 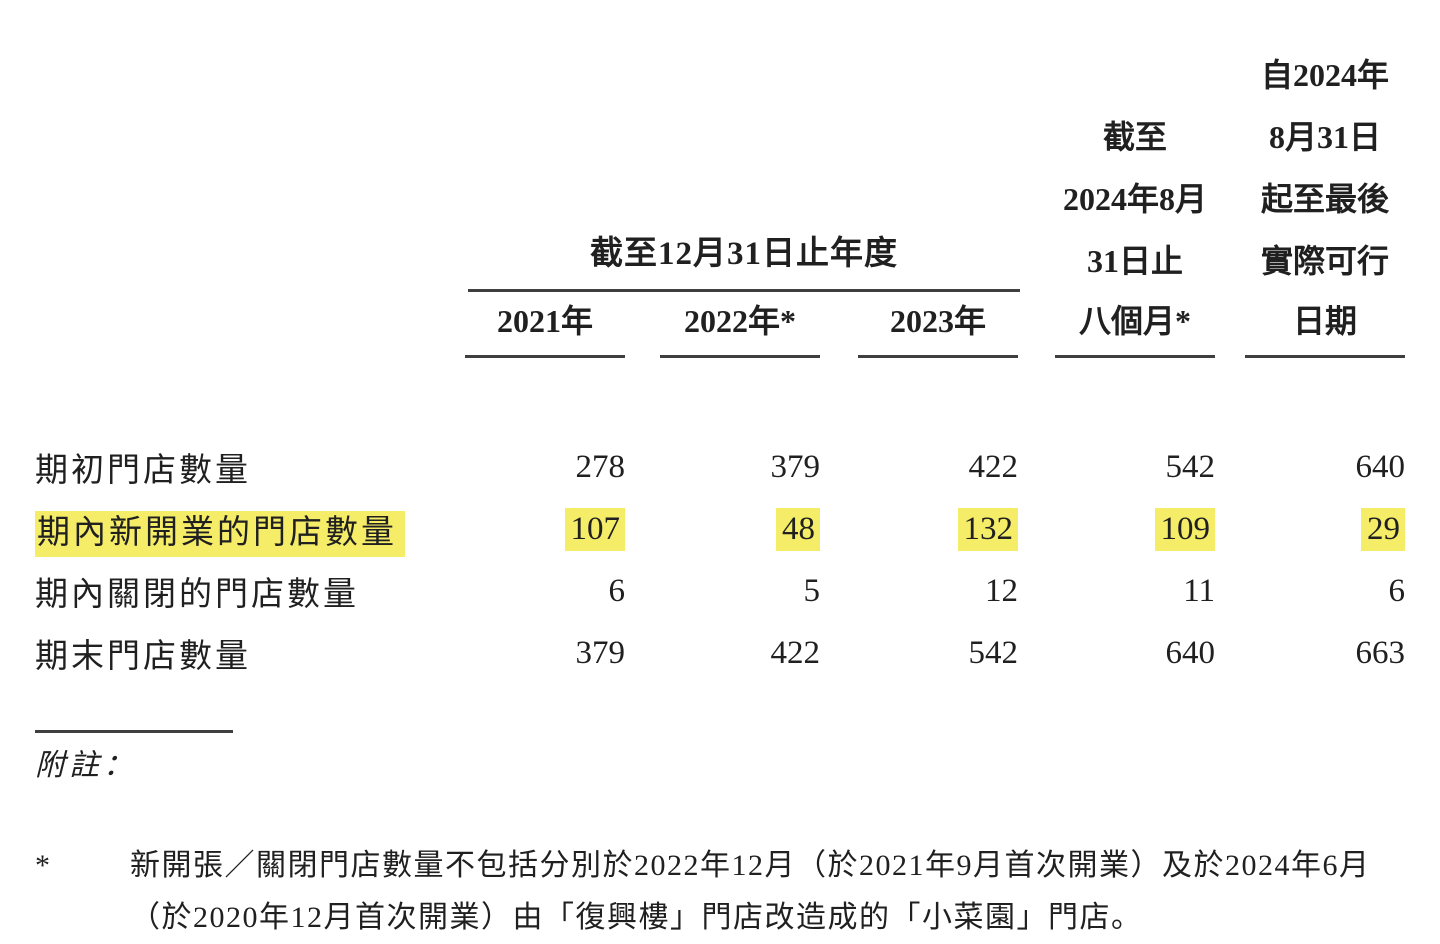 I want to click on cell-value: 663, so click(x=1380, y=652).